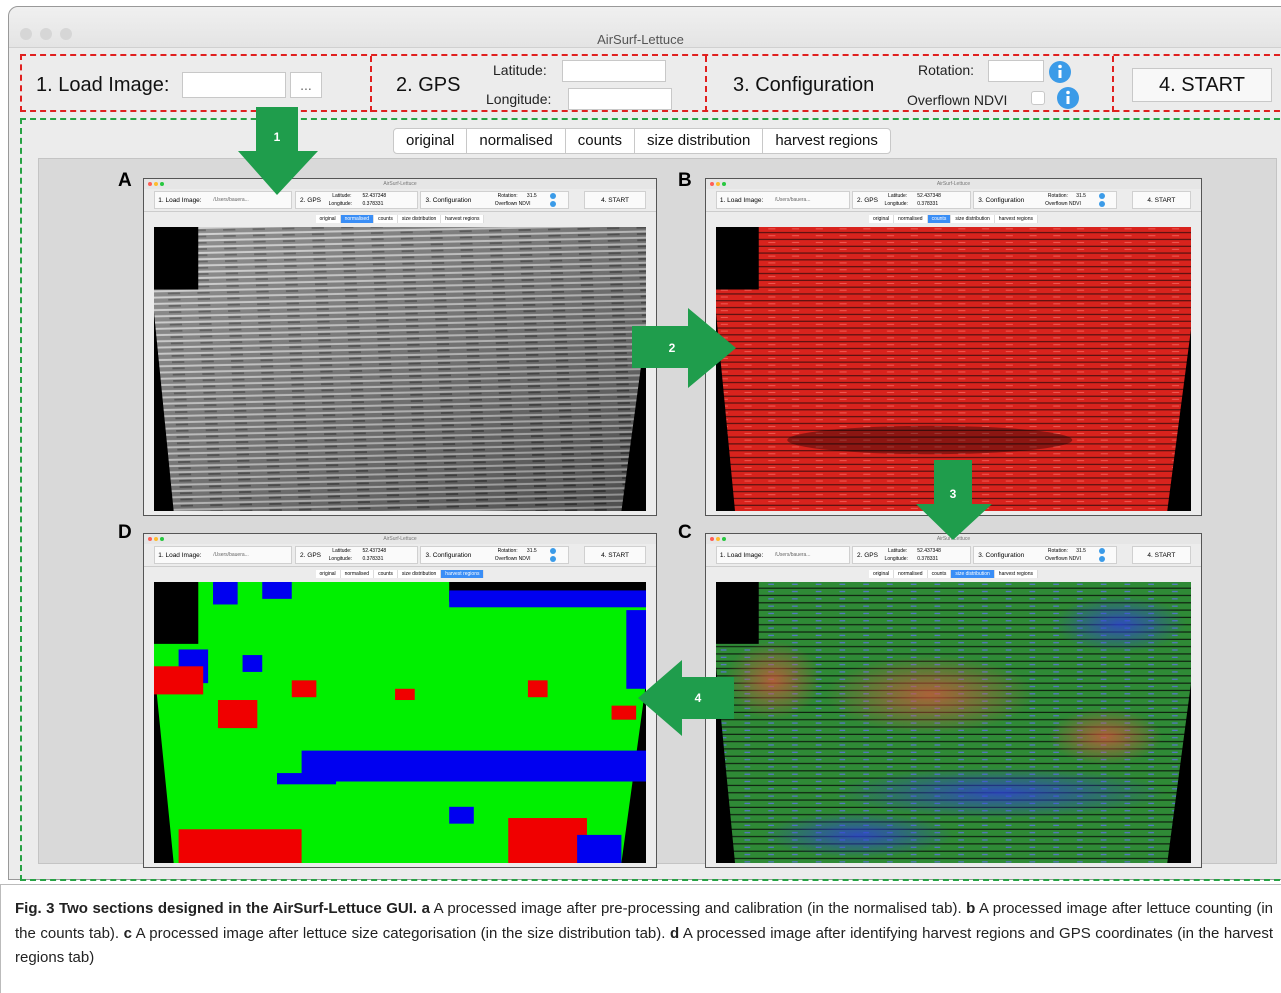 The height and width of the screenshot is (993, 1281). What do you see at coordinates (519, 99) in the screenshot?
I see `longitude-label: Longitude:` at bounding box center [519, 99].